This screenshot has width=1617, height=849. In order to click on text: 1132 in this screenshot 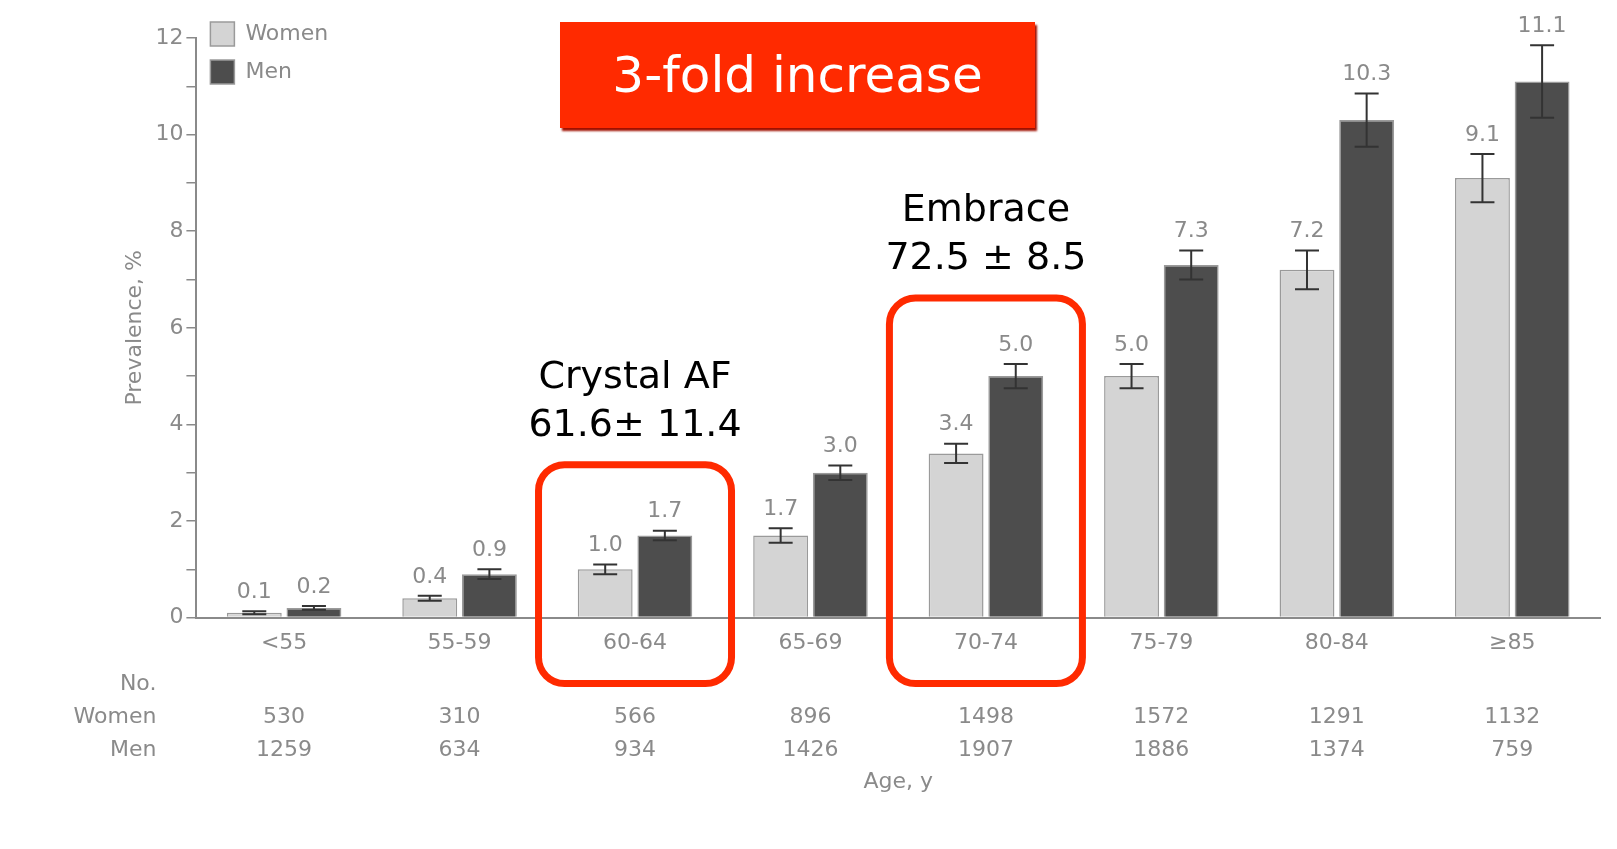, I will do `click(1512, 715)`.